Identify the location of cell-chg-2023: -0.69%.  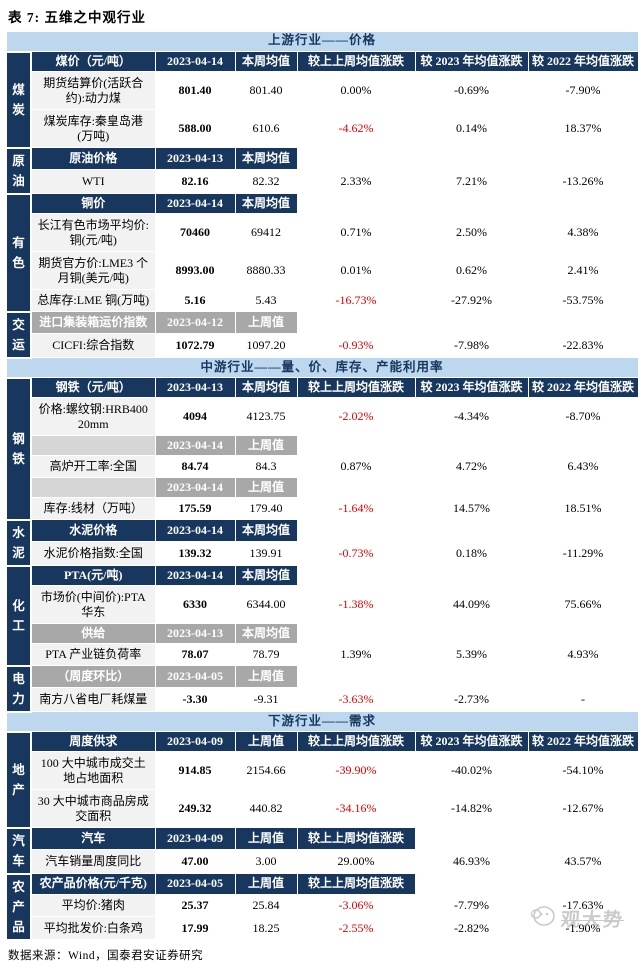
(471, 90).